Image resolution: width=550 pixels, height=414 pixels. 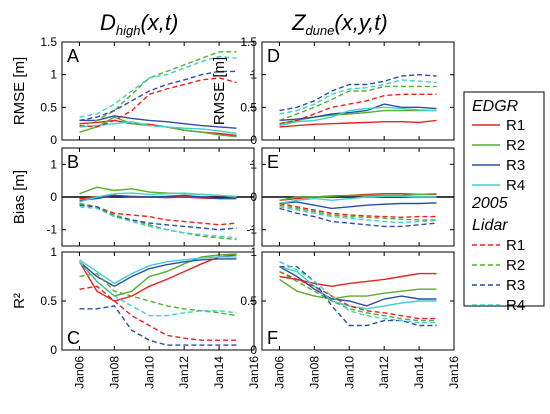 What do you see at coordinates (19, 301) in the screenshot?
I see `y-axis-label: R²` at bounding box center [19, 301].